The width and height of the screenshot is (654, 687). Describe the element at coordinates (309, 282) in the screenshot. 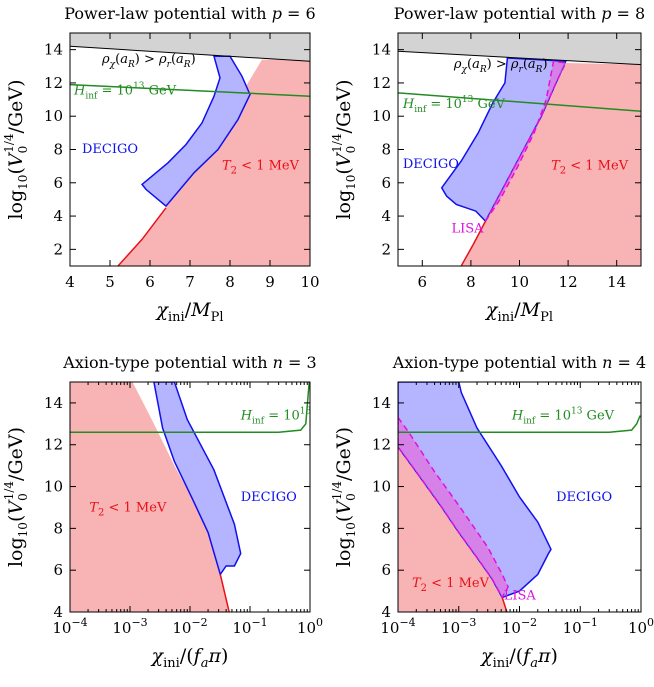

I see `x-tick-label: 10` at that location.